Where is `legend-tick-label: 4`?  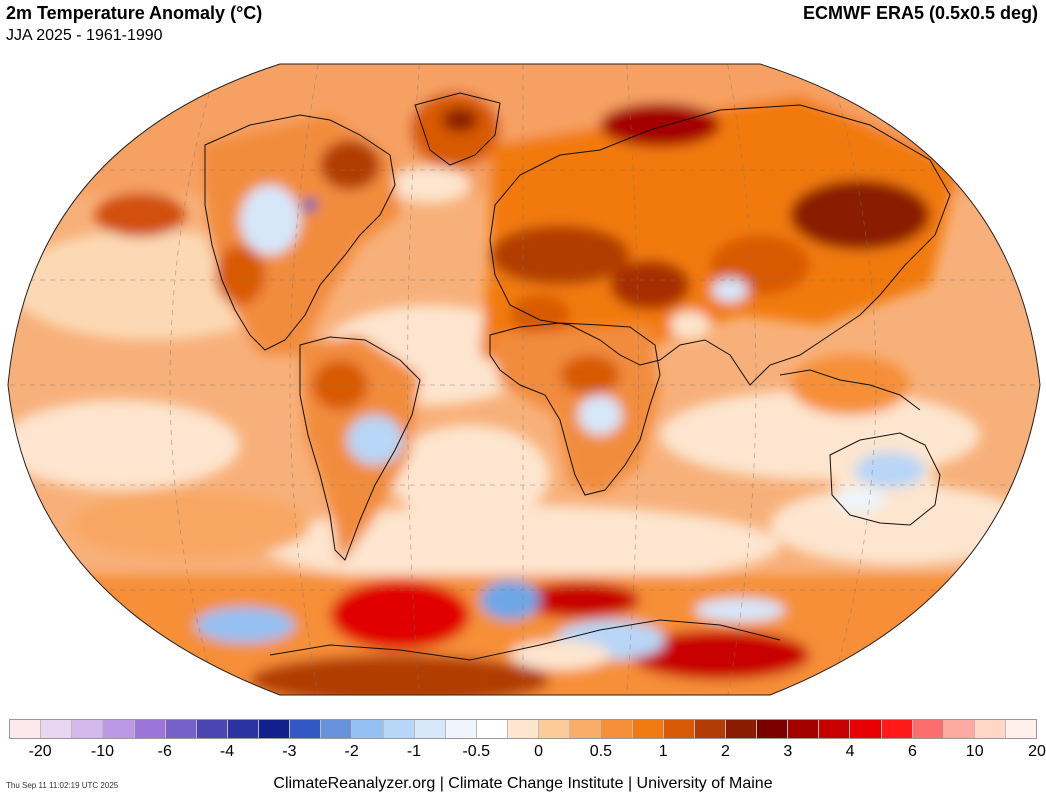 legend-tick-label: 4 is located at coordinates (850, 751).